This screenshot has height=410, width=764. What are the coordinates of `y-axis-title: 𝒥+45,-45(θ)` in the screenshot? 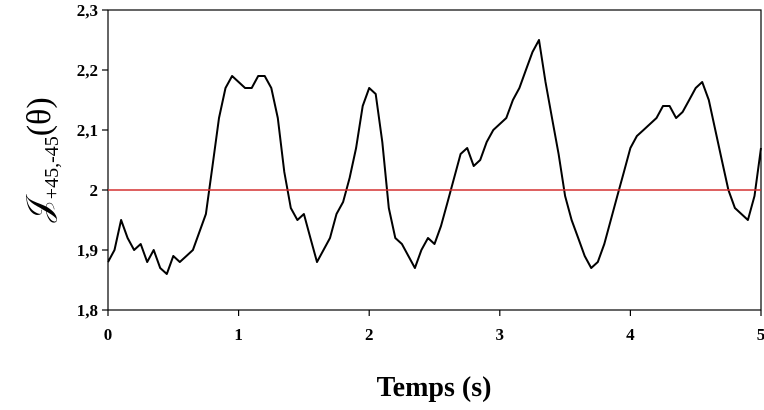 It's located at (42, 159).